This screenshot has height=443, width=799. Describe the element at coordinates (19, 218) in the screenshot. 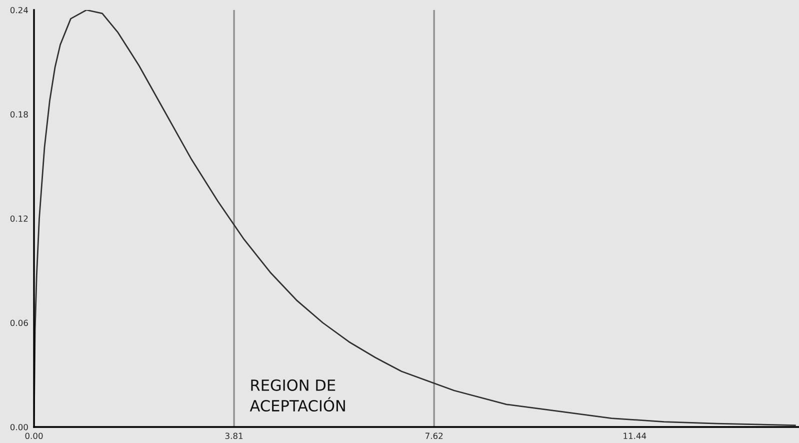

I see `y-tick-label: 0.12` at that location.